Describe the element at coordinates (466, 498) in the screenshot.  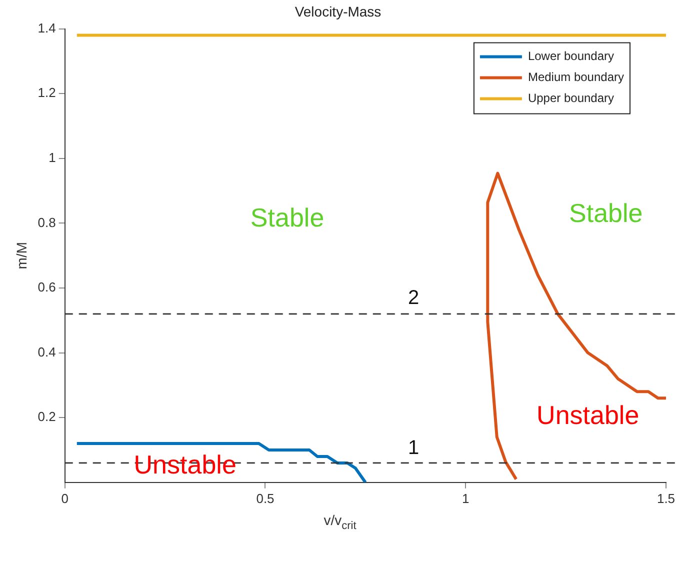
I see `x-tick-label: 1` at that location.